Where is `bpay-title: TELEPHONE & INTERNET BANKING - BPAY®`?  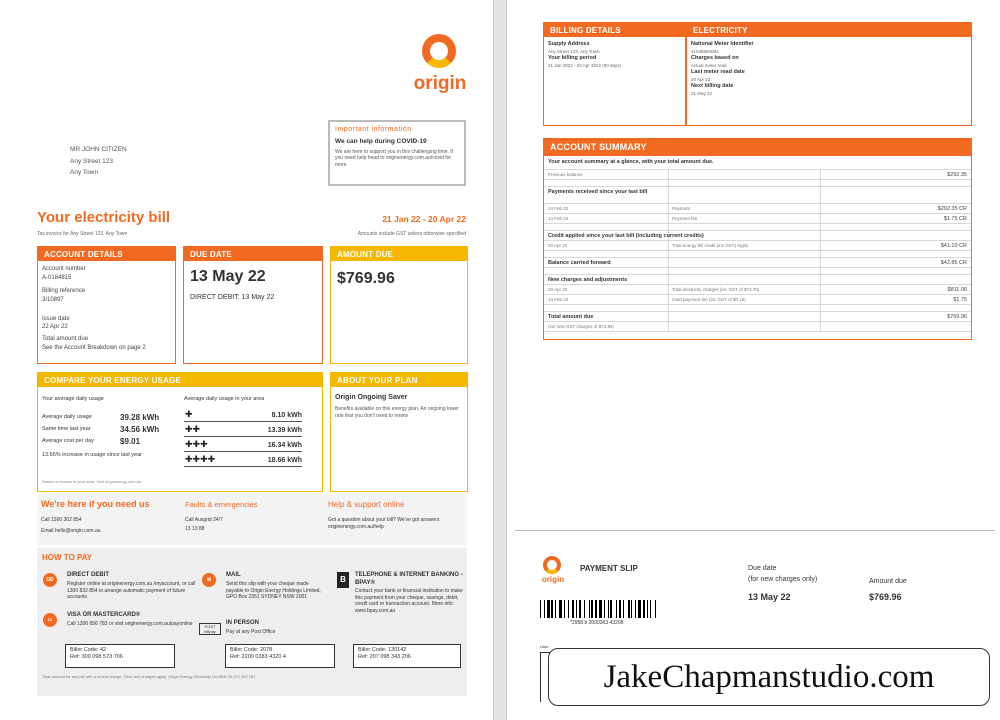 bpay-title: TELEPHONE & INTERNET BANKING - BPAY® is located at coordinates (409, 579).